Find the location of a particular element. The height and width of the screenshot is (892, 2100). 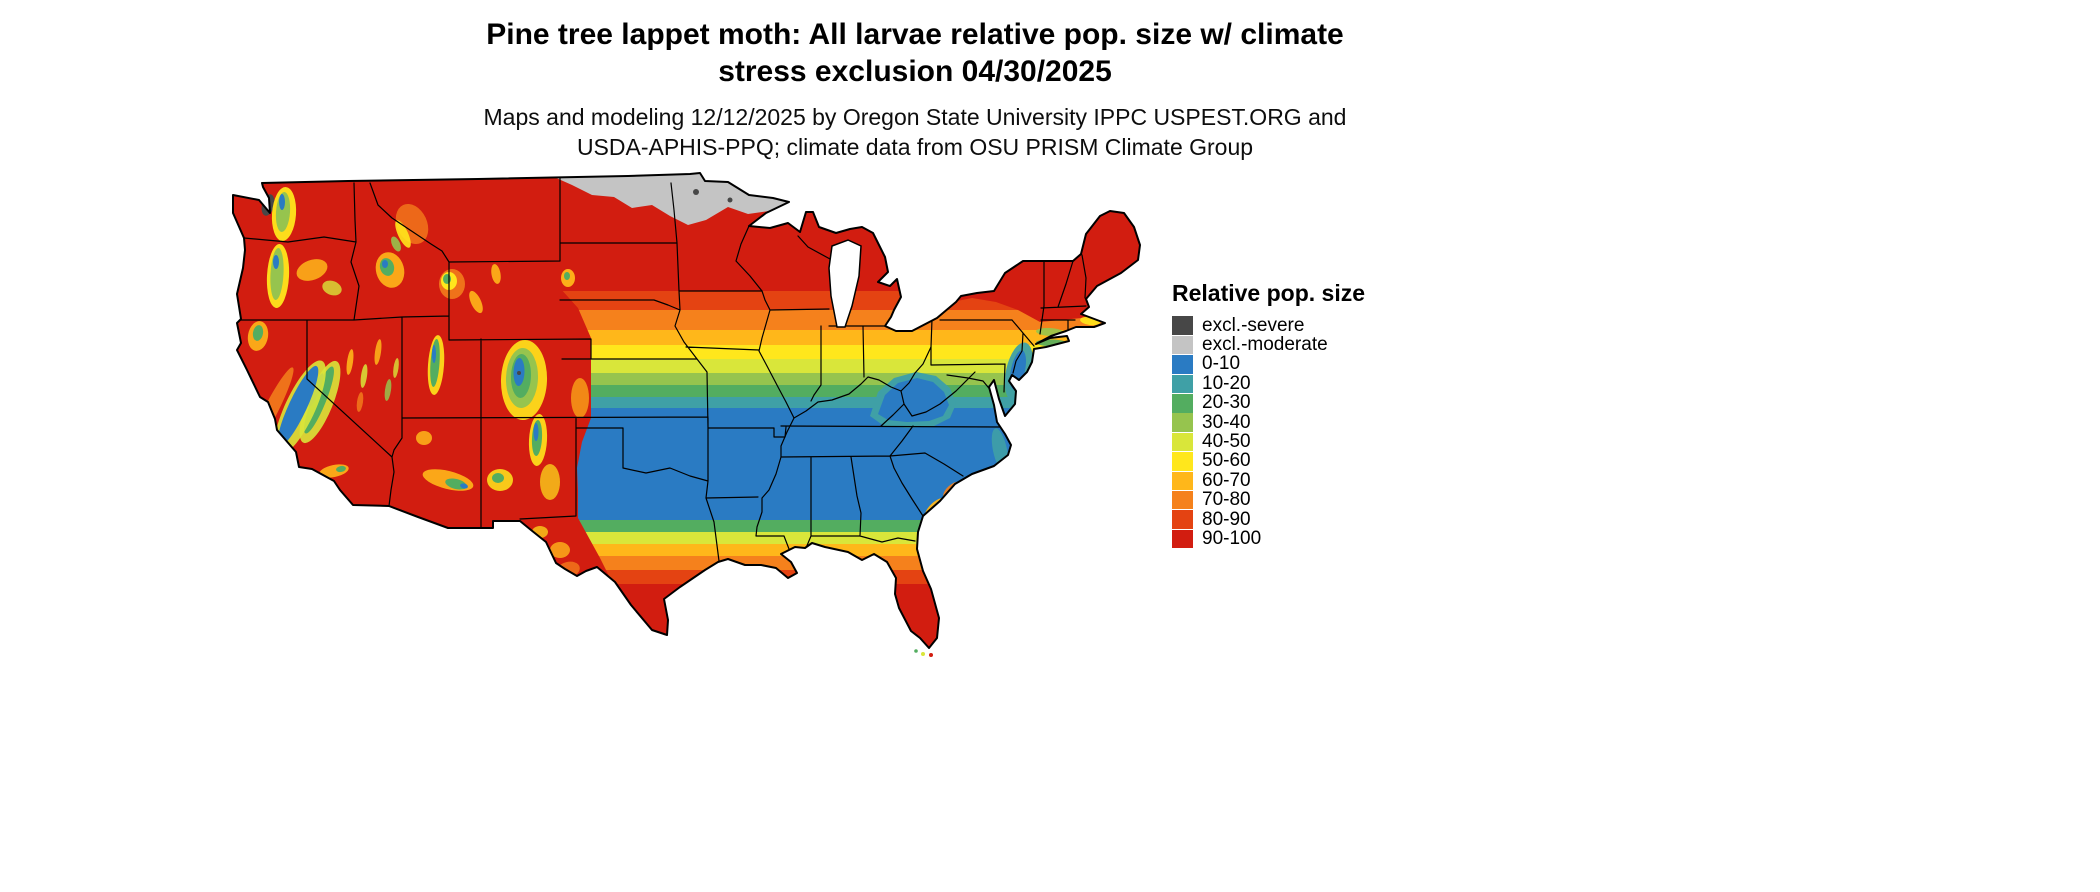

legend-entry: 50-60 is located at coordinates (1268, 461).